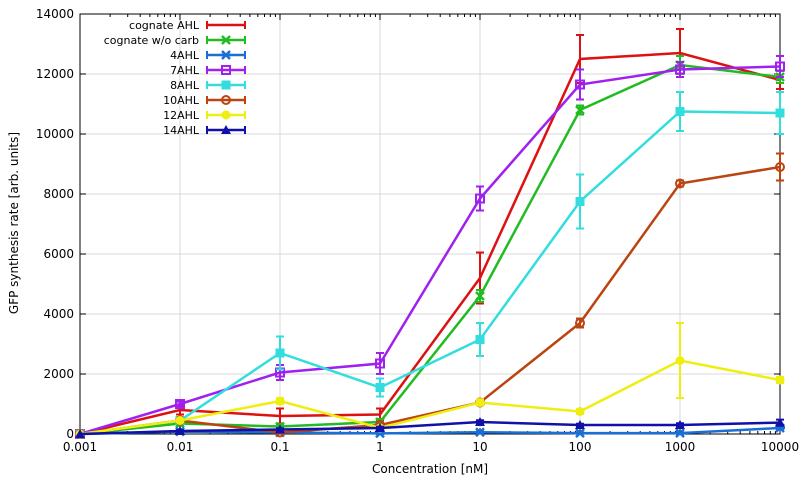  I want to click on legend-item: 14AHL, so click(204, 130).